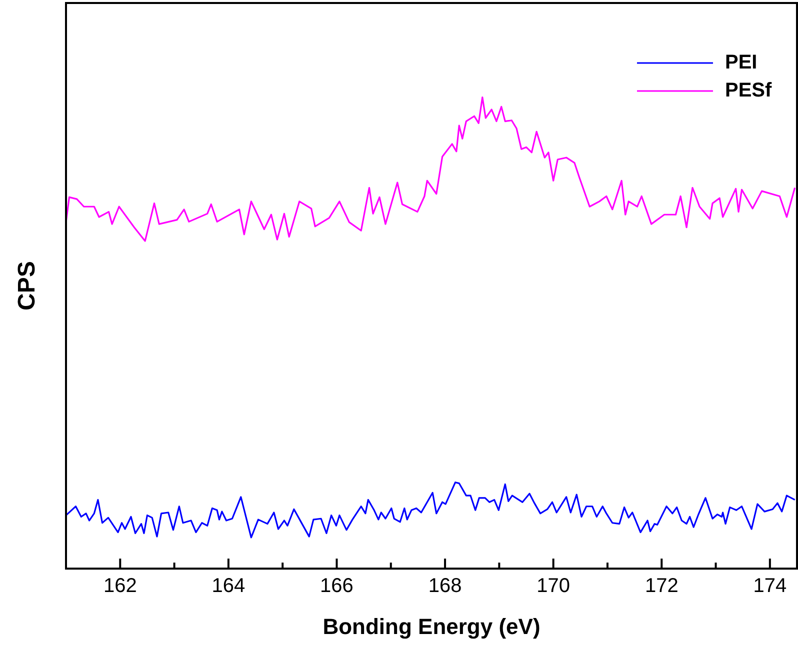 The height and width of the screenshot is (653, 798). What do you see at coordinates (770, 586) in the screenshot?
I see `x-tick-label: 174` at bounding box center [770, 586].